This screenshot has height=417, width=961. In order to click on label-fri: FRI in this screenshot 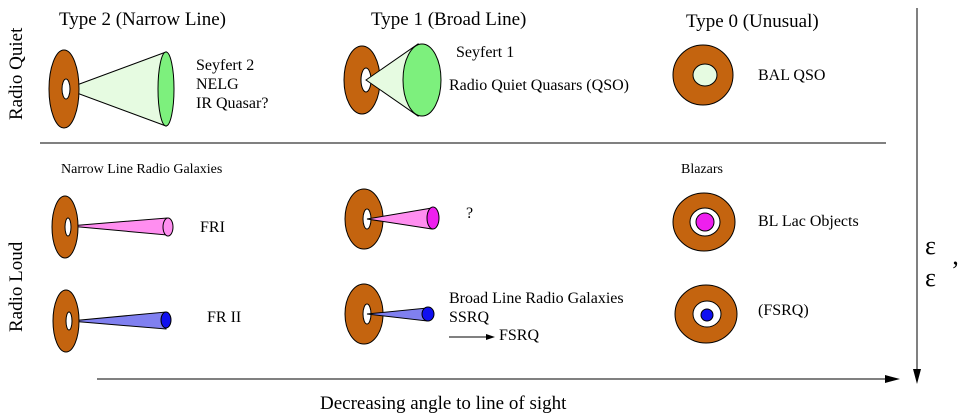, I will do `click(212, 227)`.